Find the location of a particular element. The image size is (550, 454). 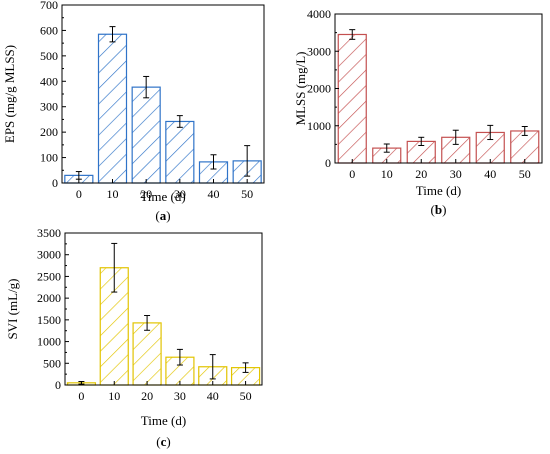

y-axis-label: SVI (mL/g) is located at coordinates (12, 308).